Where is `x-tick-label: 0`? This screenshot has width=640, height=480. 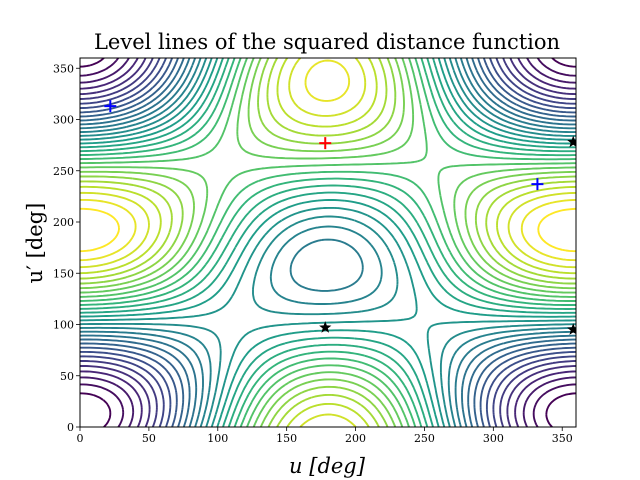 x-tick-label: 0 is located at coordinates (80, 438).